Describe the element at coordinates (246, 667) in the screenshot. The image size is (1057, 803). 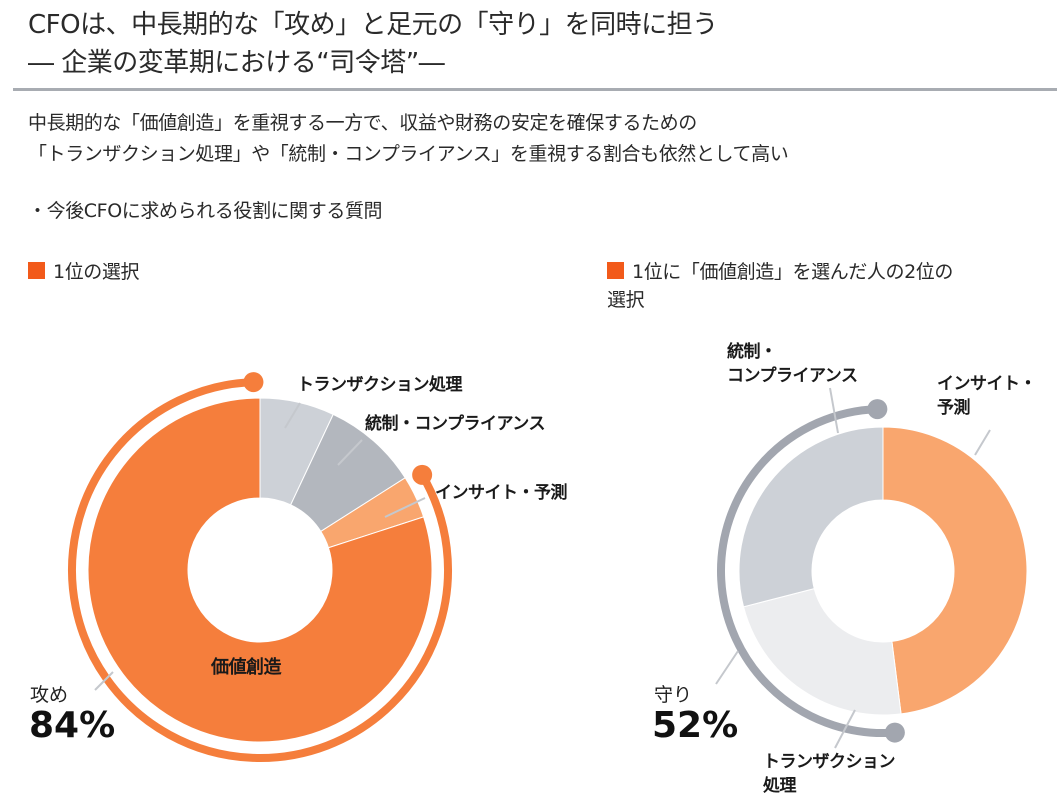
I see `chart1-label-value-creation: 価値創造` at that location.